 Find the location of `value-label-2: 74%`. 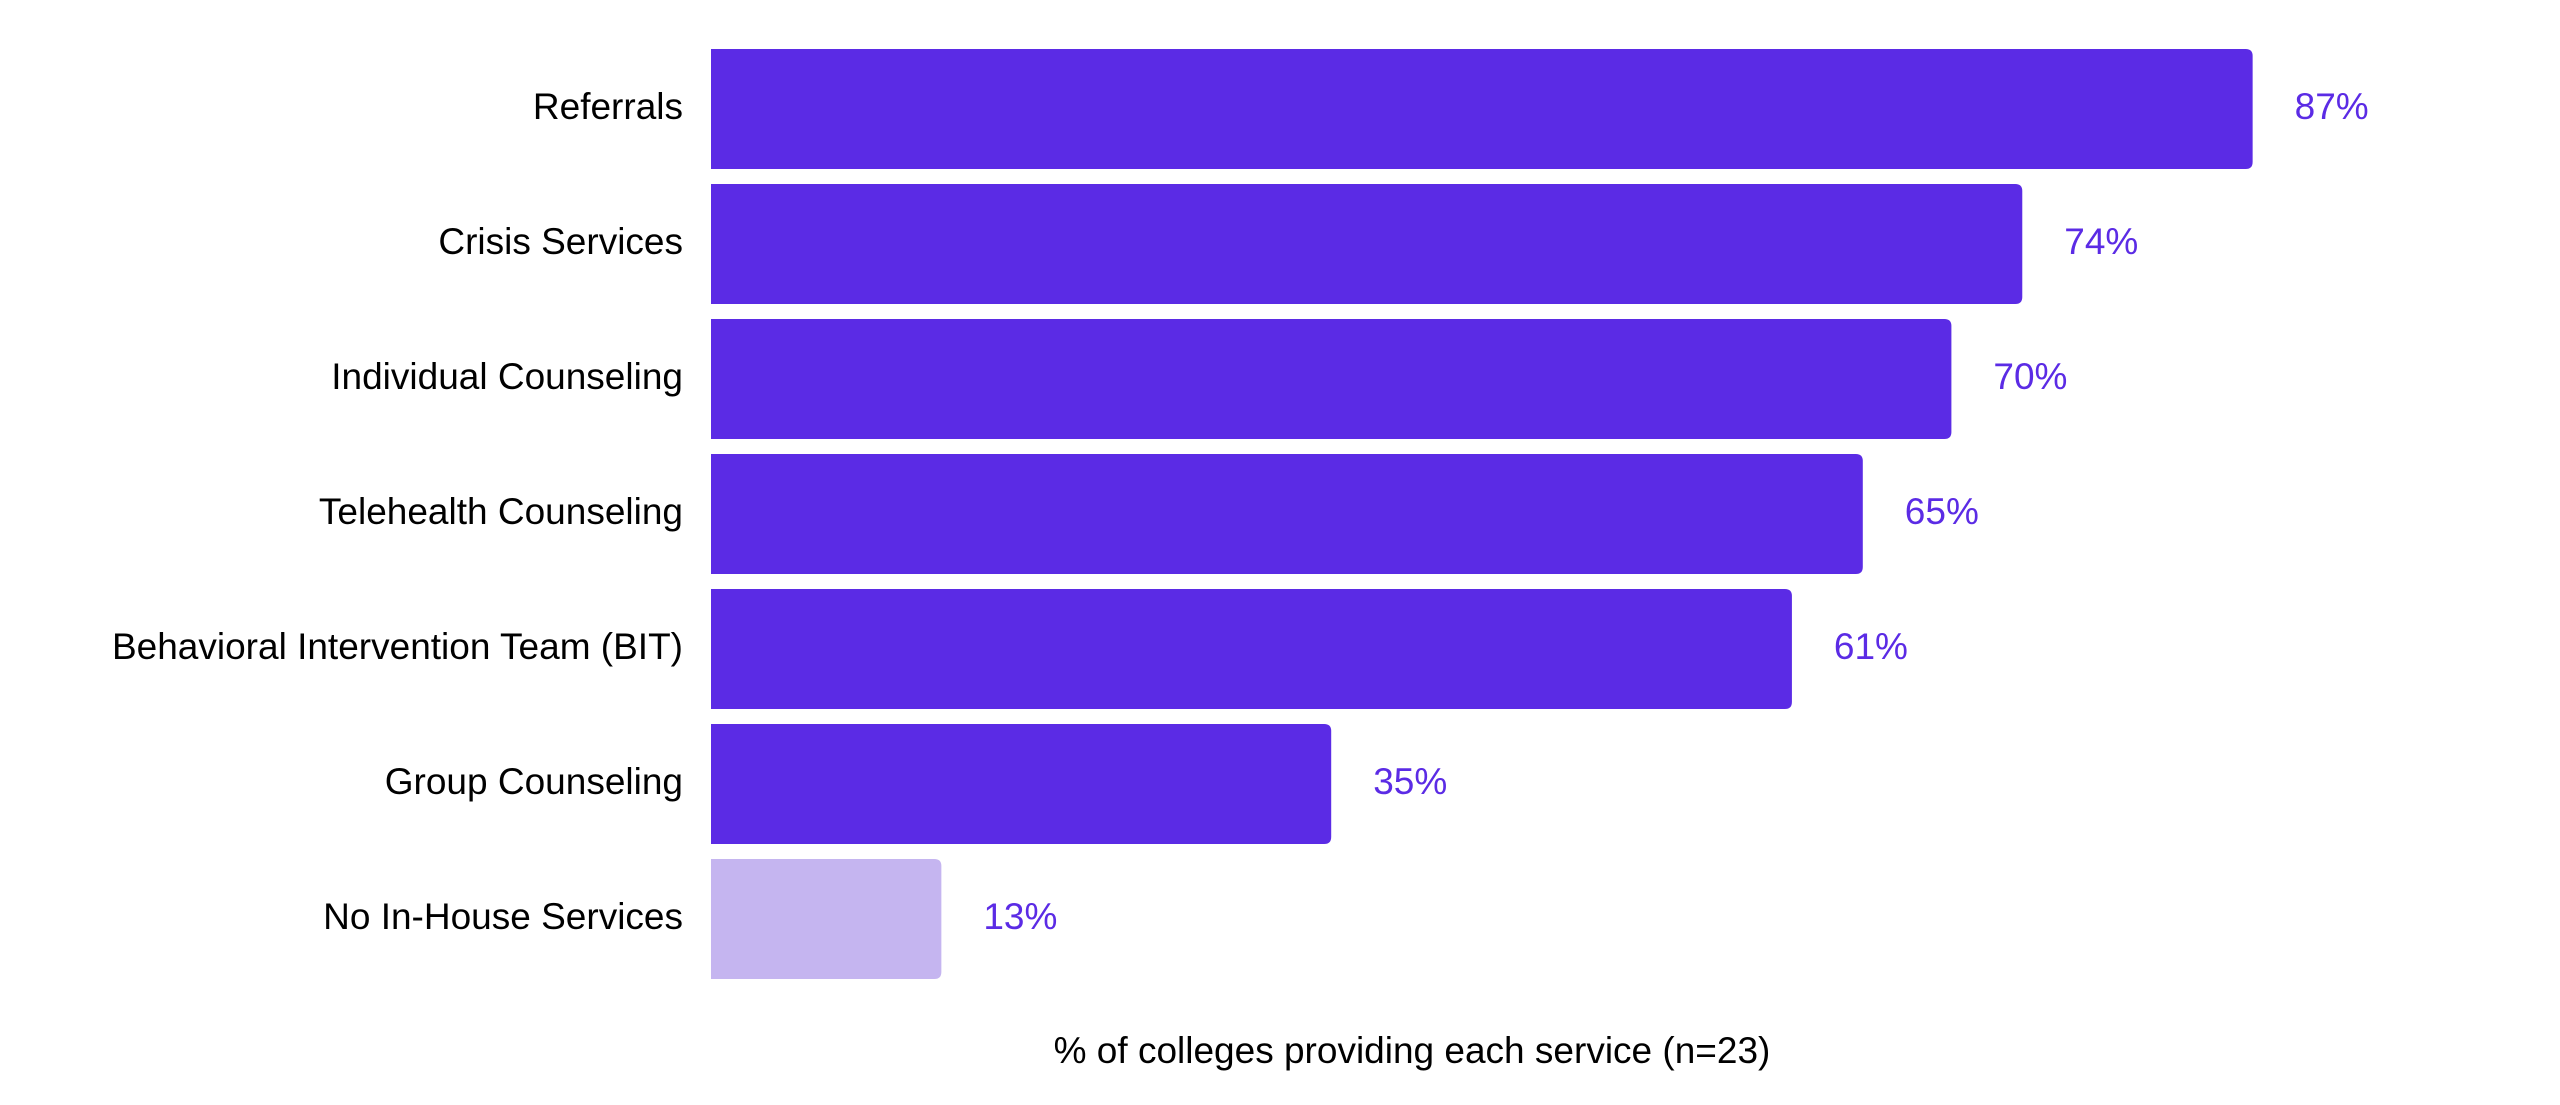

value-label-2: 74% is located at coordinates (2101, 241).